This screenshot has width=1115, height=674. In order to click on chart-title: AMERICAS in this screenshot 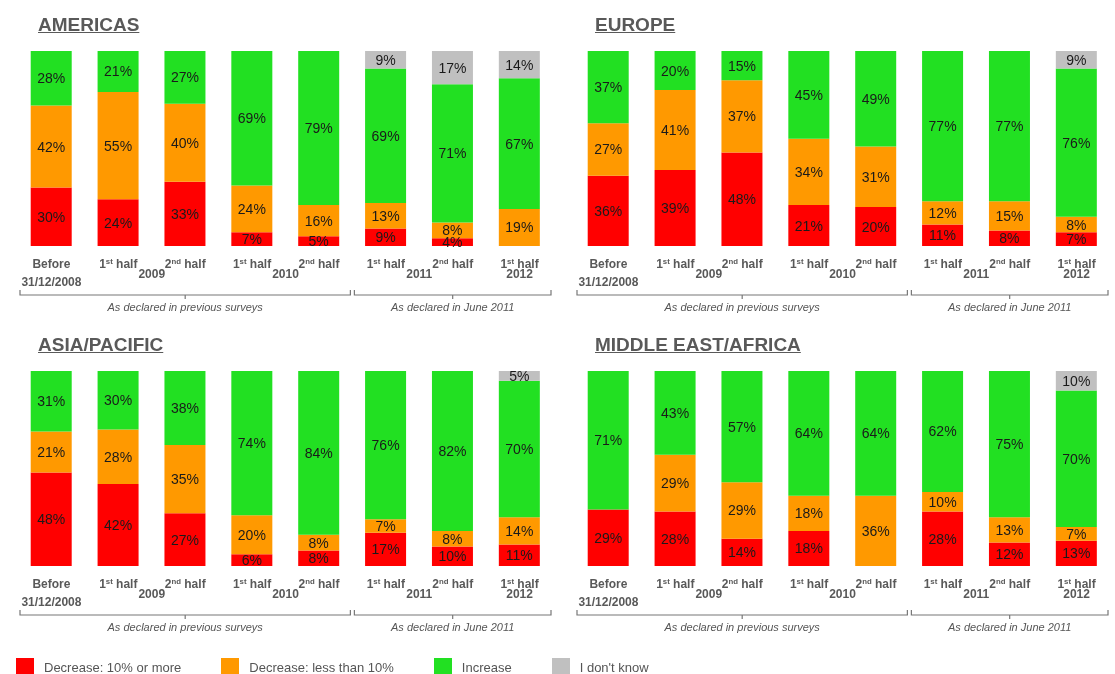, I will do `click(89, 25)`.